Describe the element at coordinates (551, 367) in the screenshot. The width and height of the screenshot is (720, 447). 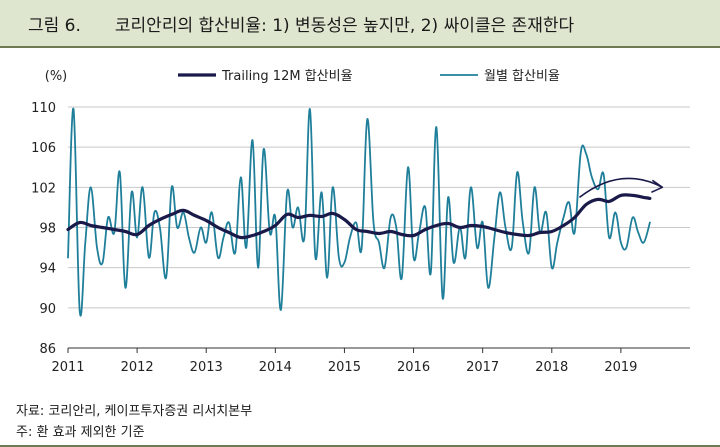
I see `x-tick-label: 2018` at that location.